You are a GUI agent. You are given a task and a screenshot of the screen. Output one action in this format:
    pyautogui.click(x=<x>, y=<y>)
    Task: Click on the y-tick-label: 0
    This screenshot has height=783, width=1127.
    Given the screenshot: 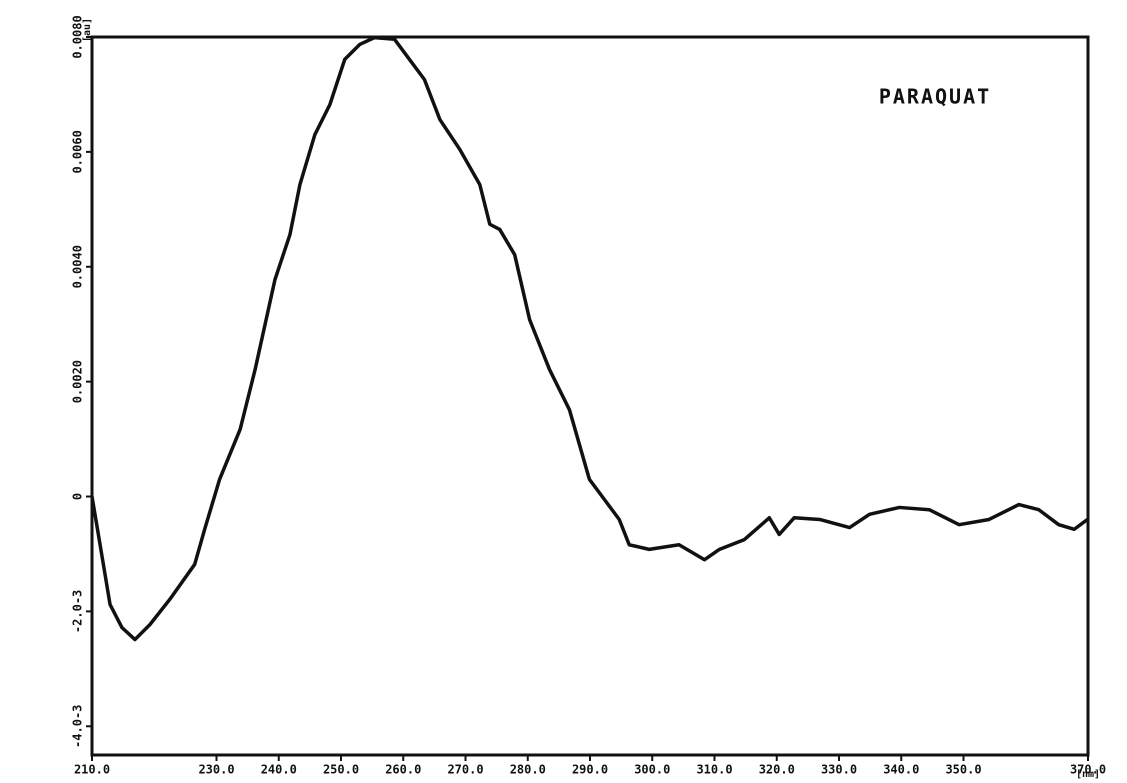 What is the action you would take?
    pyautogui.click(x=78, y=496)
    